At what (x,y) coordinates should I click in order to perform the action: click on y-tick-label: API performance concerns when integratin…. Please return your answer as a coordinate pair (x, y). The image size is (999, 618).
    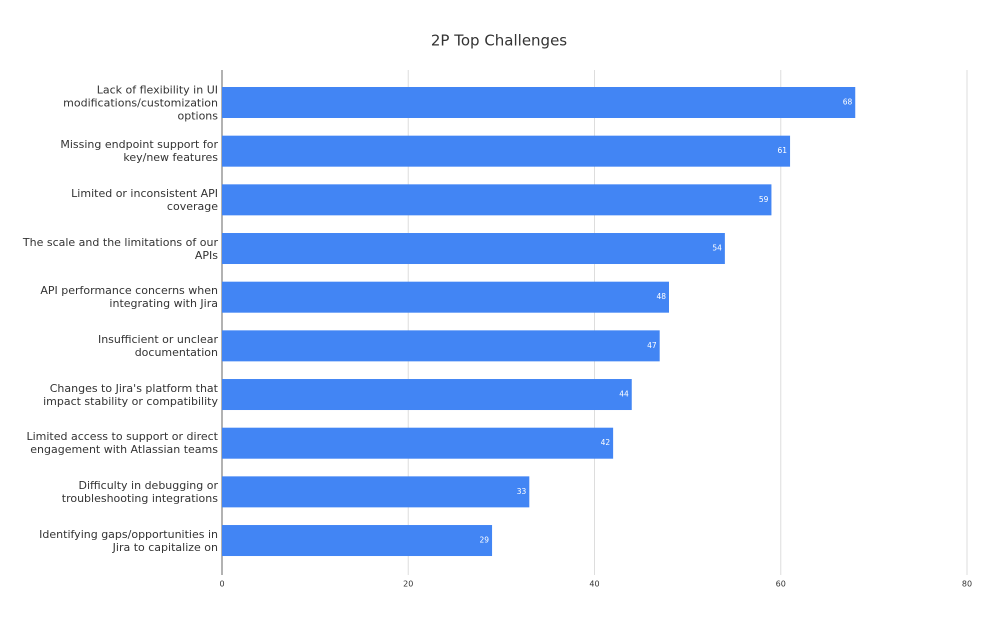
    Looking at the image, I should click on (129, 297).